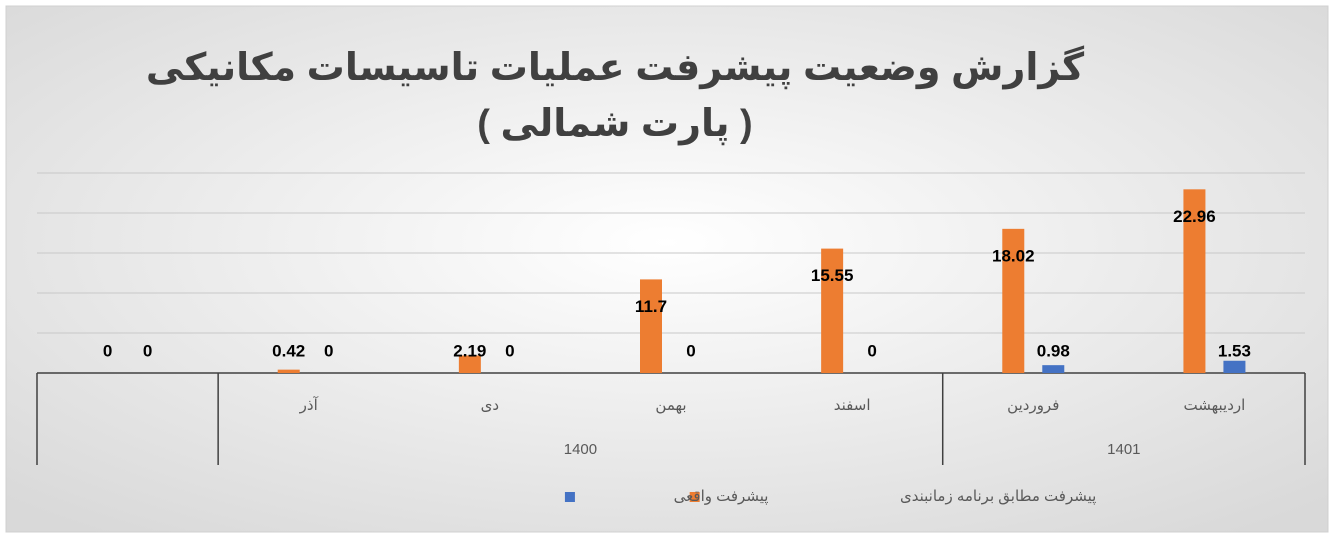  I want to click on x-tick-label: دی, so click(490, 405).